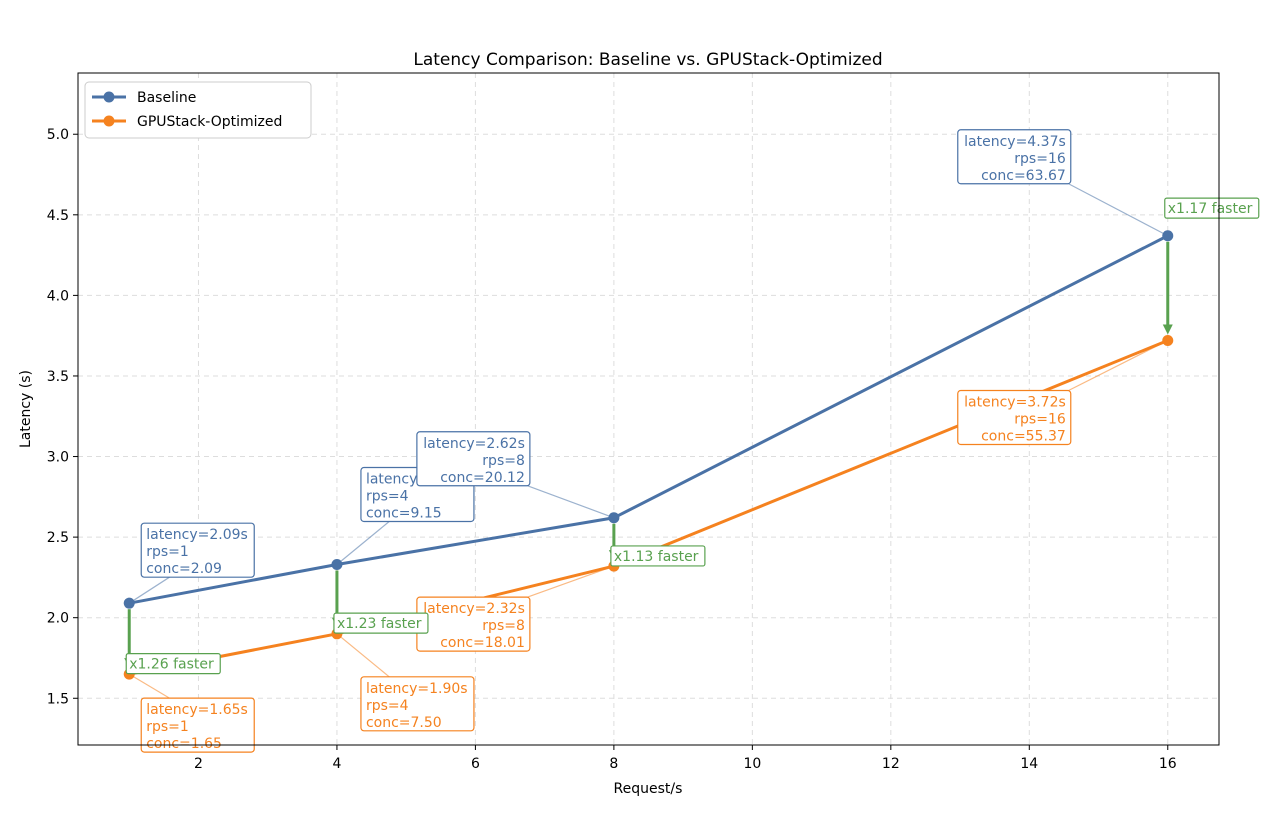  Describe the element at coordinates (474, 444) in the screenshot. I see `annotation-text: latency=2.62s` at that location.